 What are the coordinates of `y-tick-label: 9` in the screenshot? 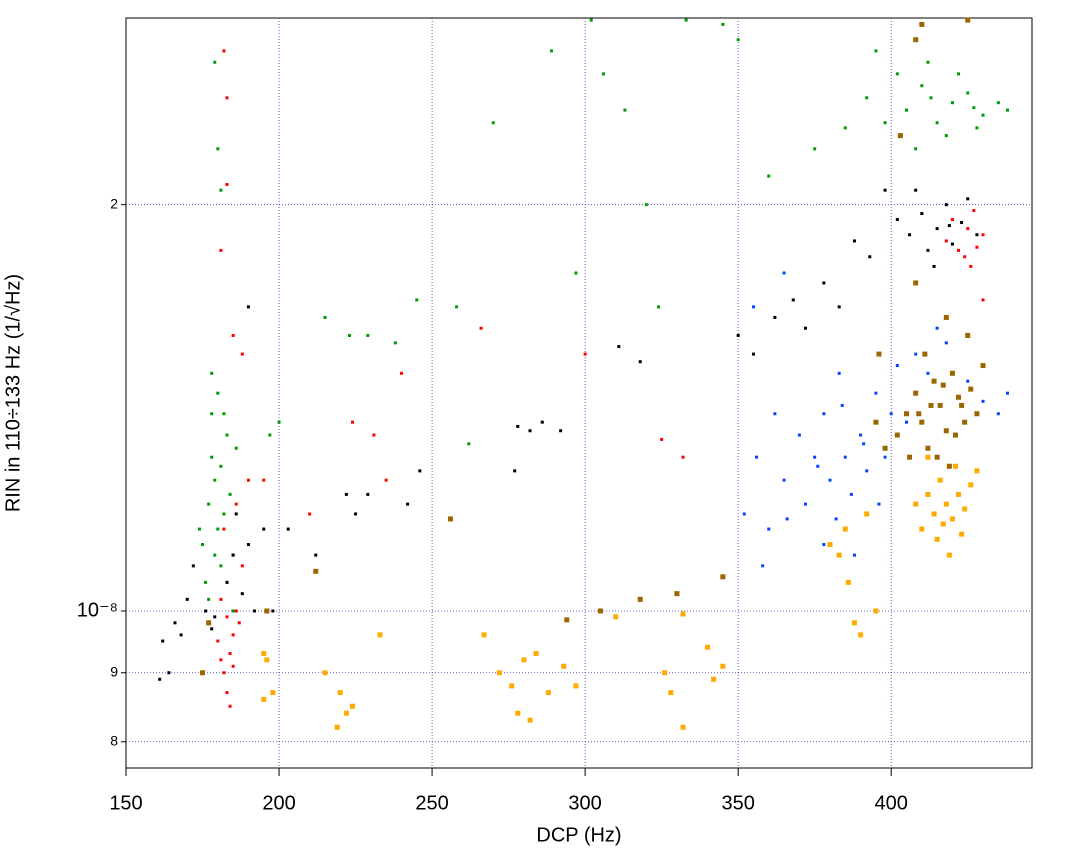 It's located at (114, 671).